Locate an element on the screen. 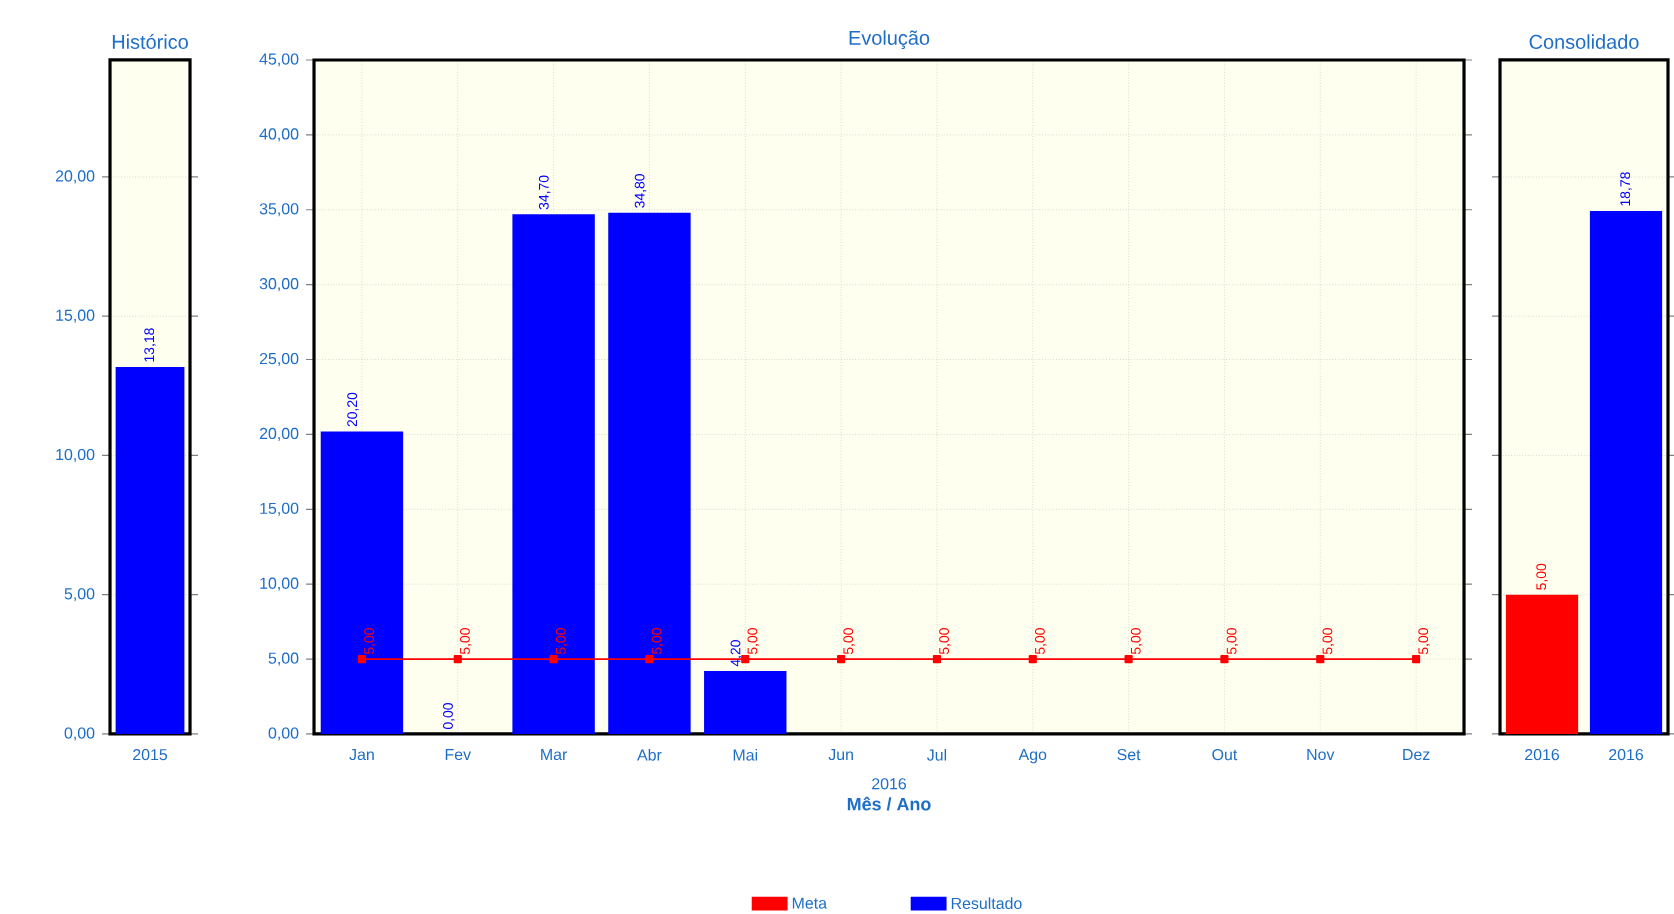  x-axis-title: Mês / Ano is located at coordinates (889, 803).